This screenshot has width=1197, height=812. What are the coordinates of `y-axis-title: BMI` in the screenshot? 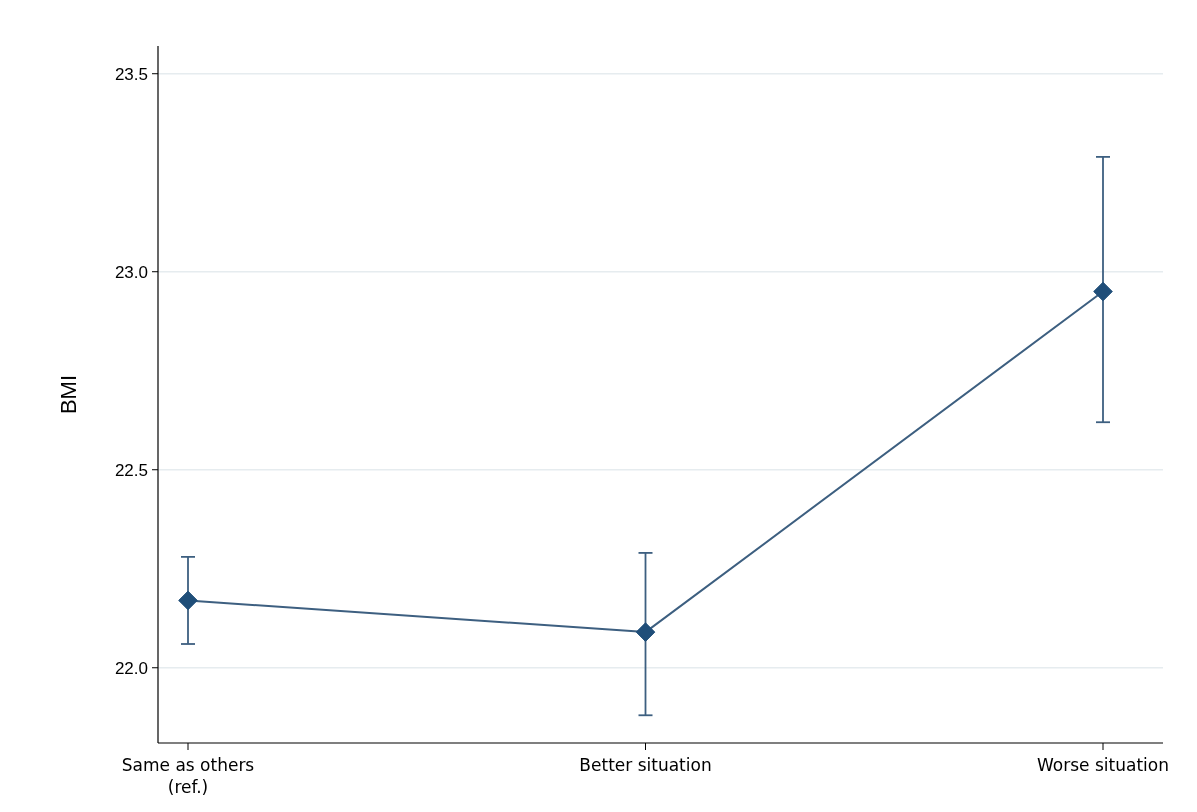 It's located at (68, 394).